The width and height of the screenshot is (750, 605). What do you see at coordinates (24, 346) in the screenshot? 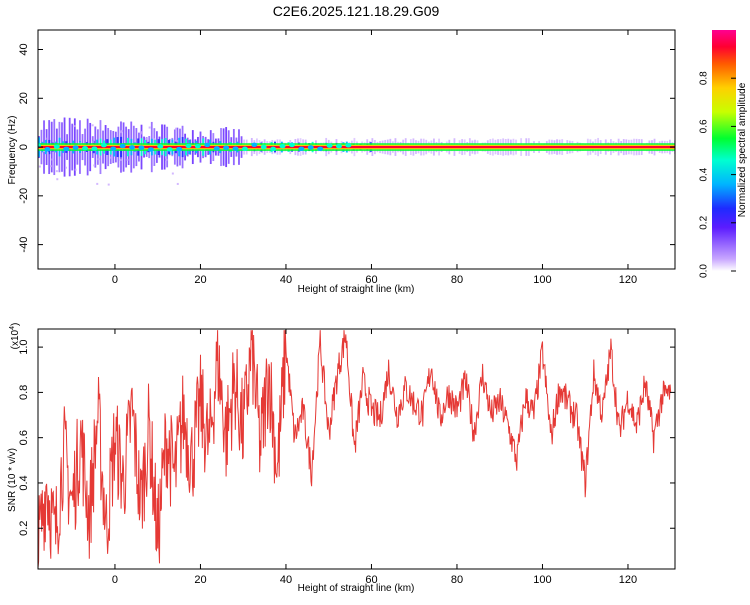
I see `y-tick-label: 1.0` at bounding box center [24, 346].